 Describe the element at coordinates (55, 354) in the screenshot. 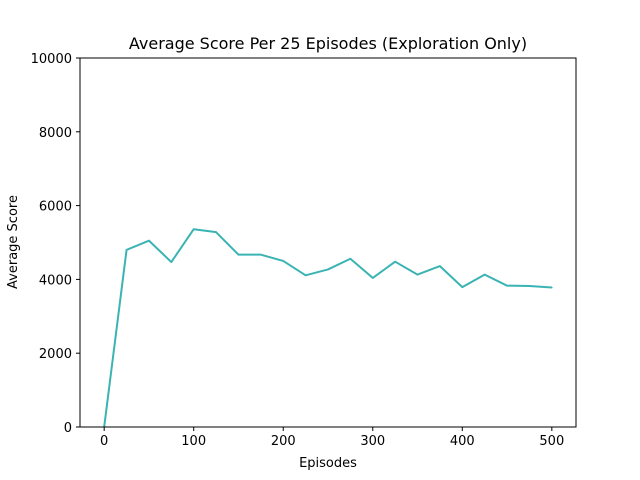

I see `y-tick-label: 2000` at that location.